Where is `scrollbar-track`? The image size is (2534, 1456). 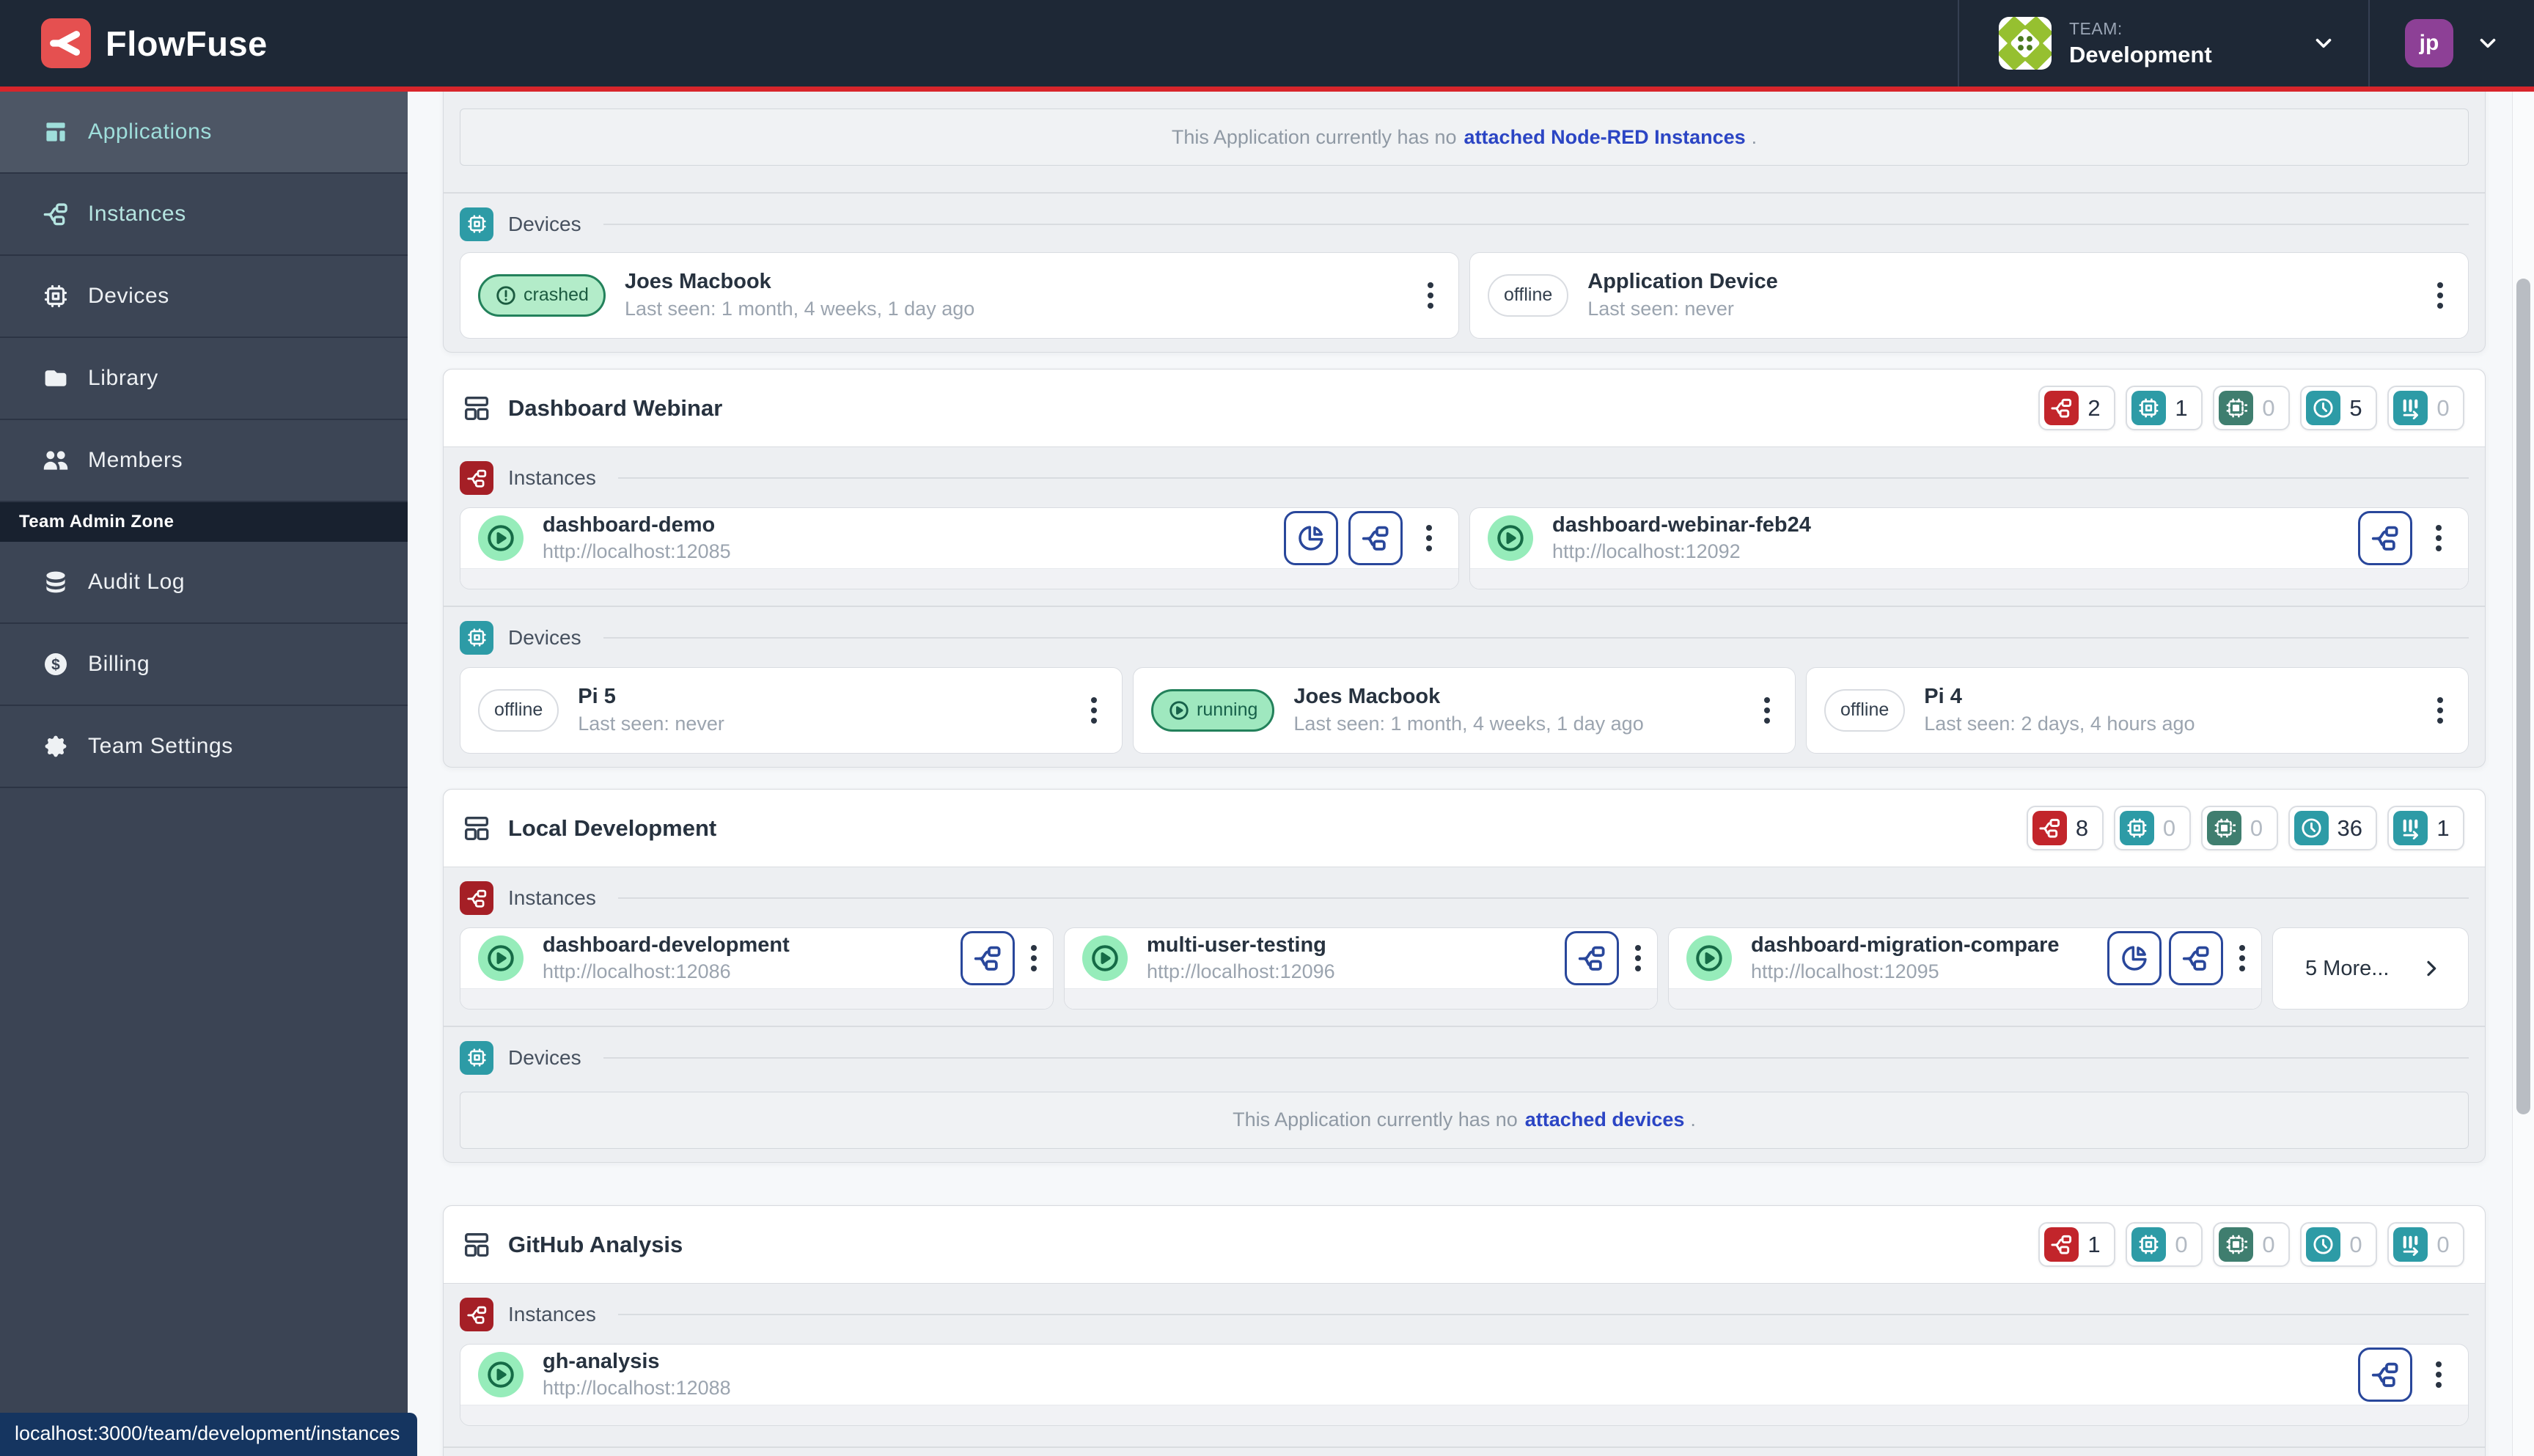
scrollbar-track is located at coordinates (2523, 774).